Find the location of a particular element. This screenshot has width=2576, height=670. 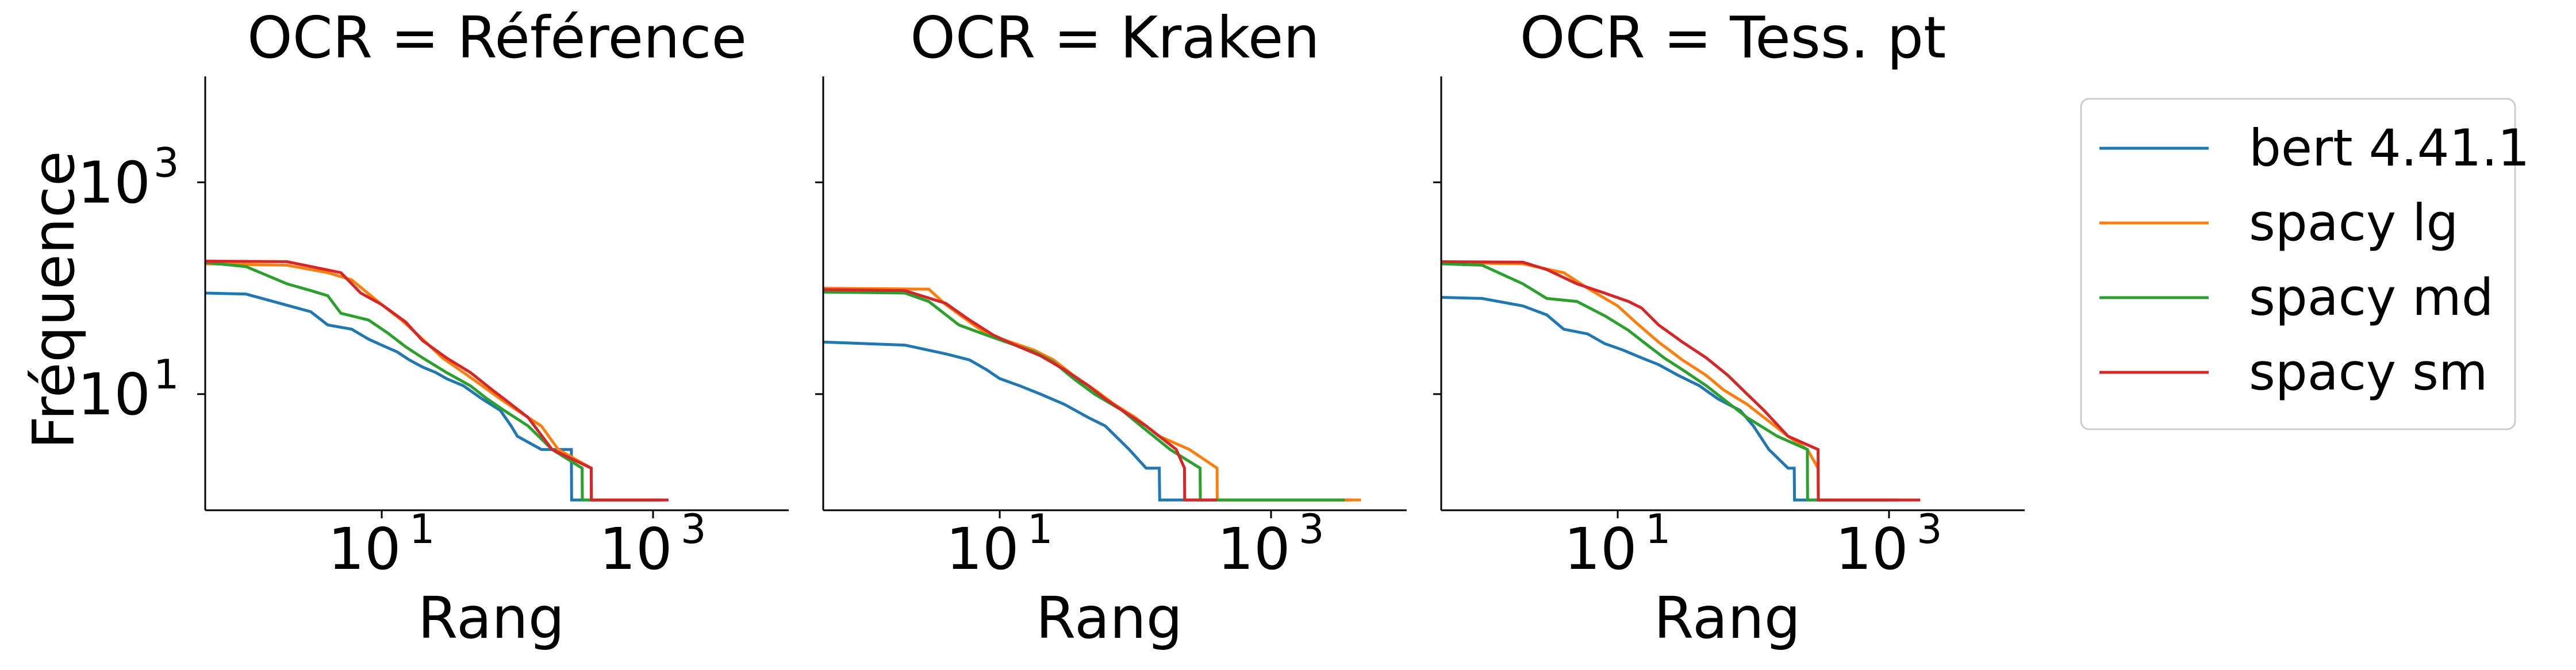

legend-label-bert-4-41-1: bert 4.41.1 is located at coordinates (2389, 148).